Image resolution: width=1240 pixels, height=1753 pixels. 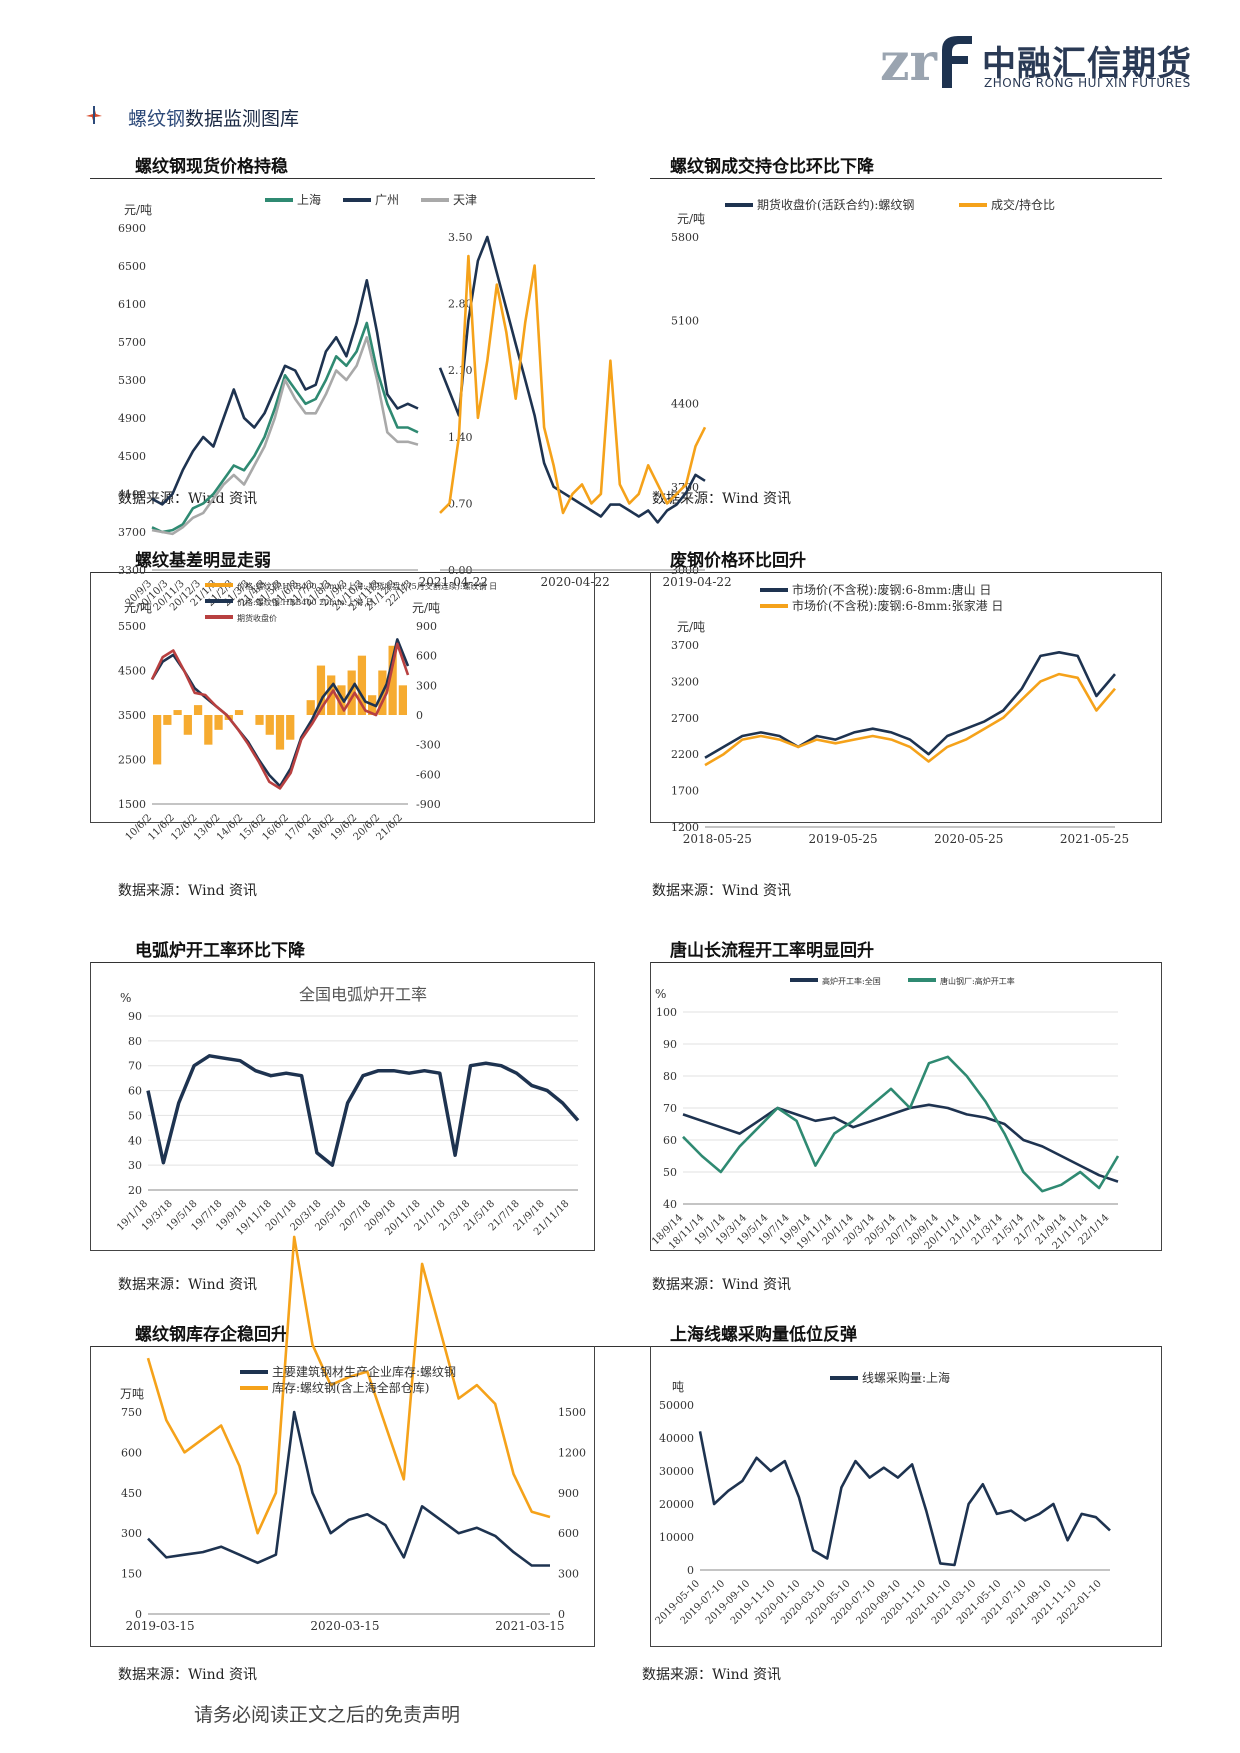 What do you see at coordinates (772, 167) in the screenshot?
I see `chart-title: 螺纹钢成交持仓比环比下降` at bounding box center [772, 167].